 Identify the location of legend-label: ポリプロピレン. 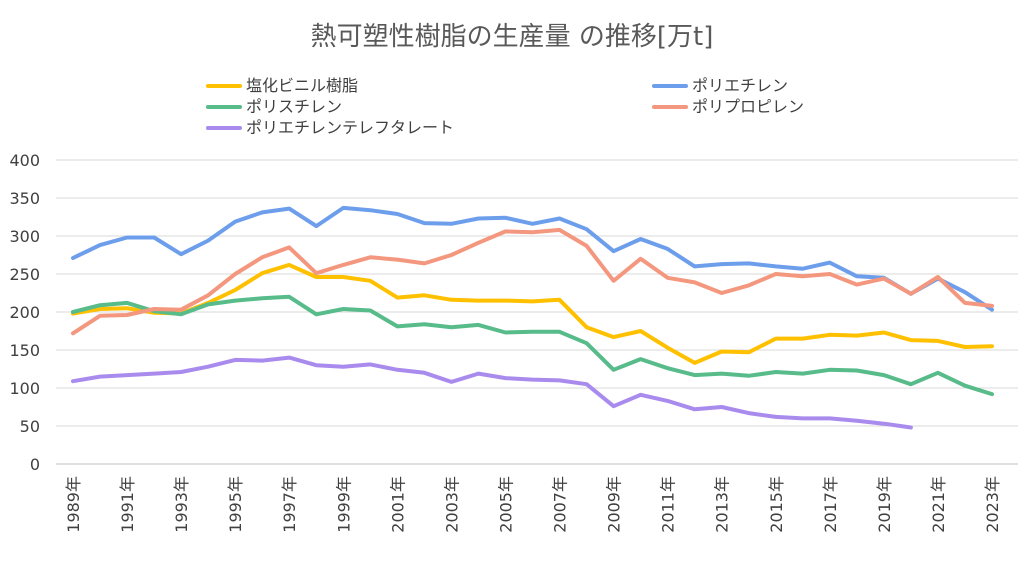
(748, 106).